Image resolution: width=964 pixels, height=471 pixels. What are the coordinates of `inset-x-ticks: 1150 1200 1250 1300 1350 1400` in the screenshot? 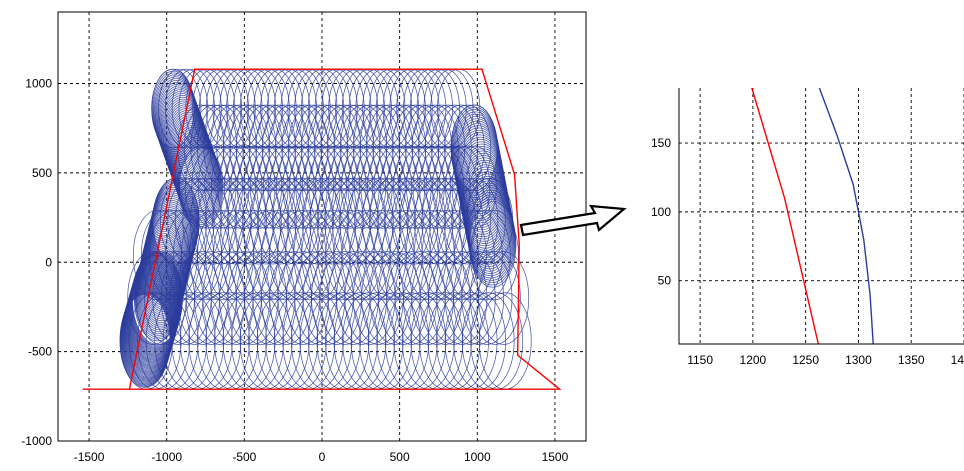 It's located at (825, 360).